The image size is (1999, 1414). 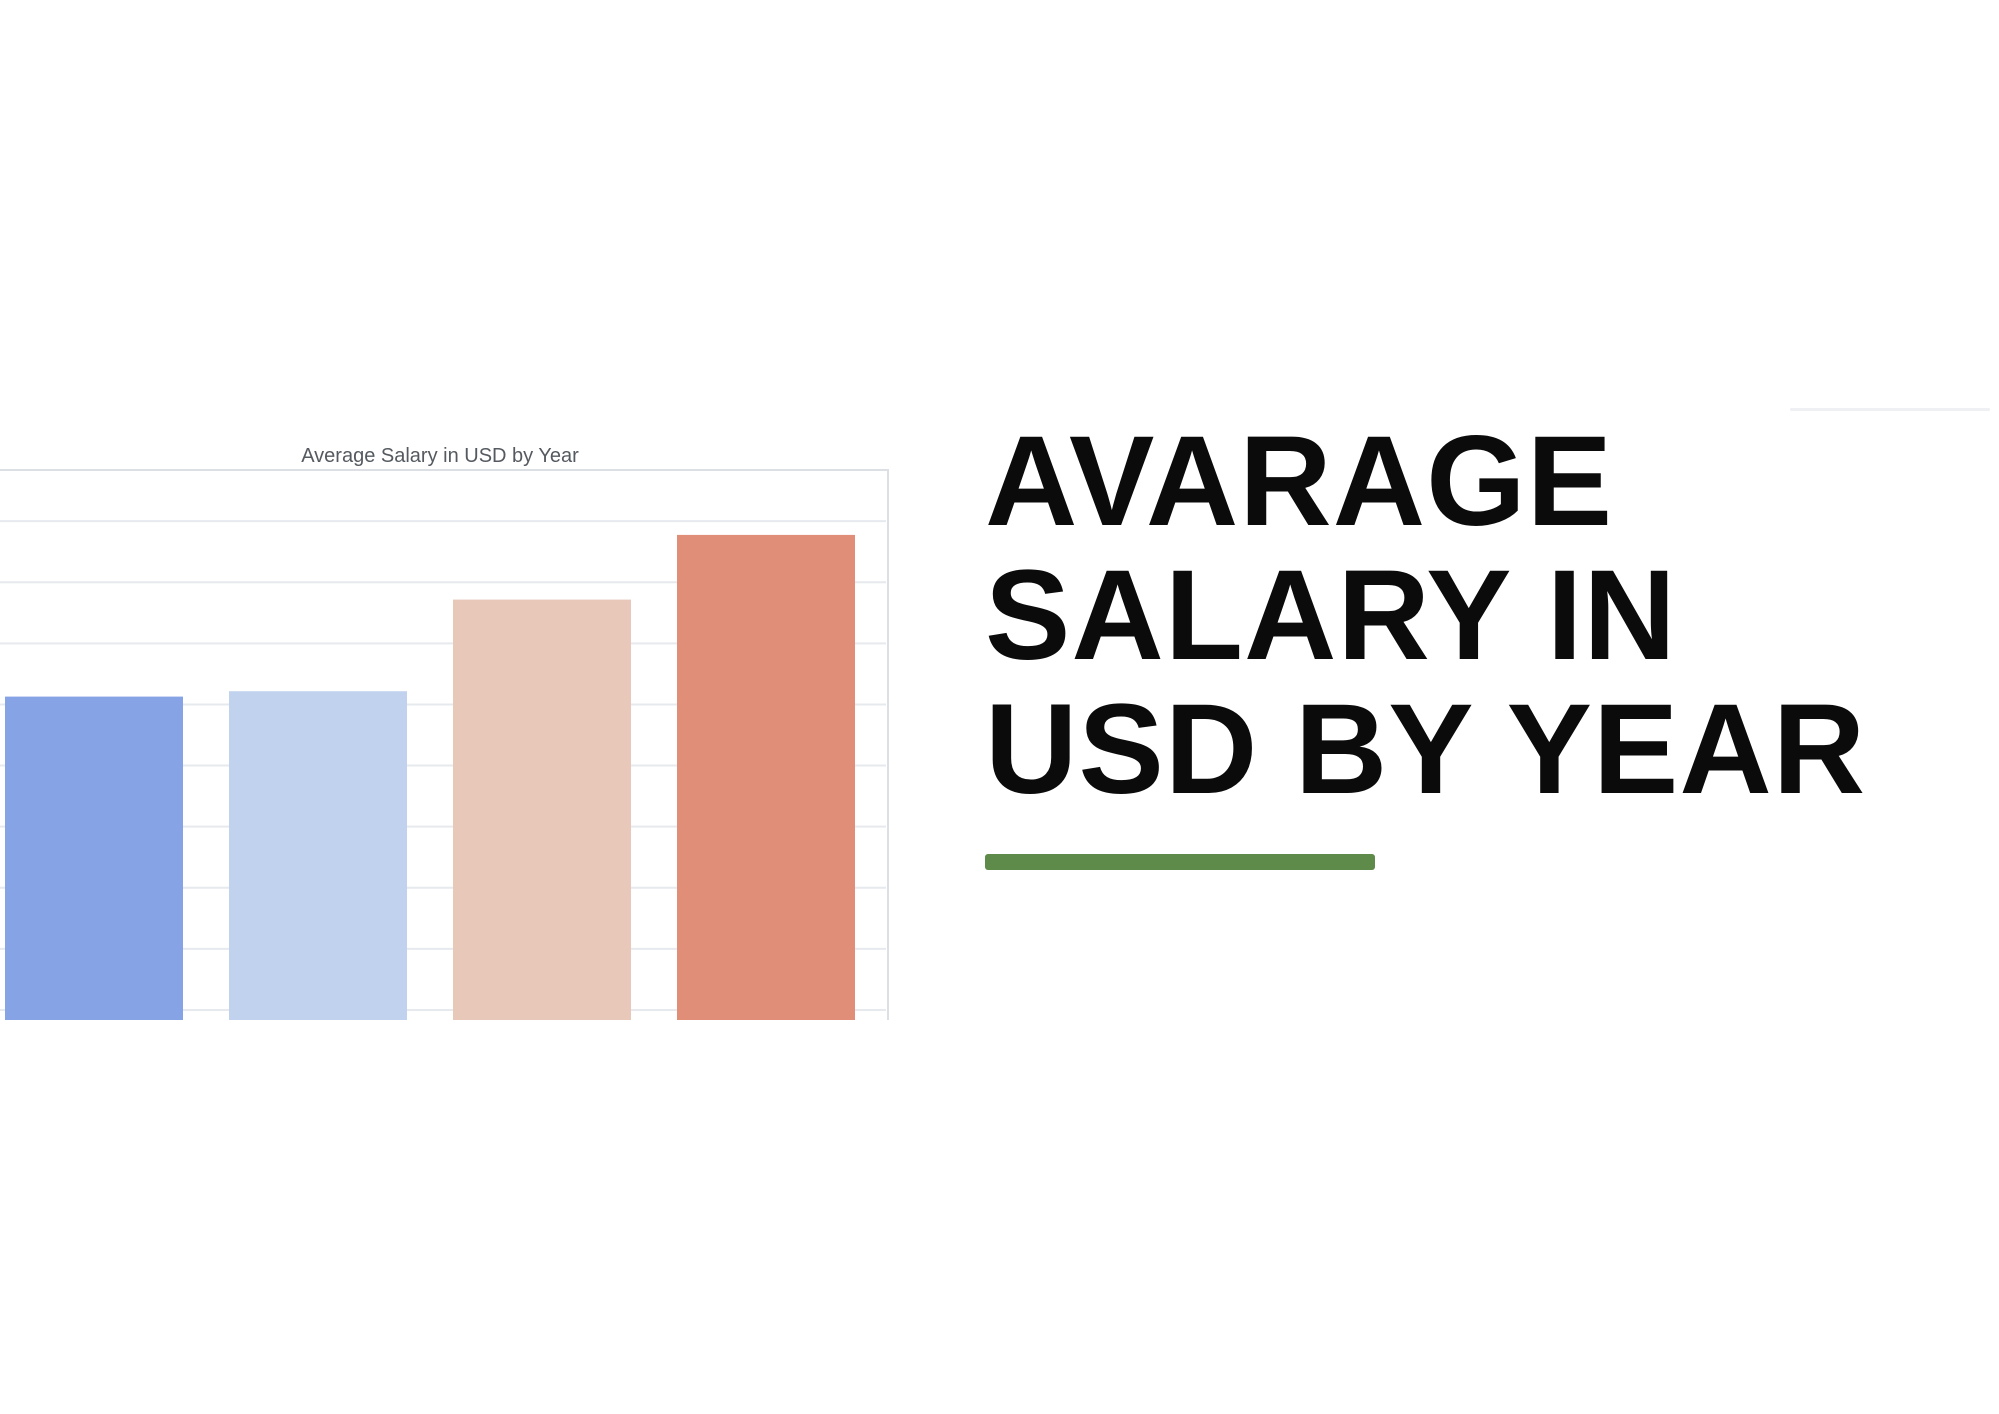 I want to click on accent-underline, so click(x=1180, y=862).